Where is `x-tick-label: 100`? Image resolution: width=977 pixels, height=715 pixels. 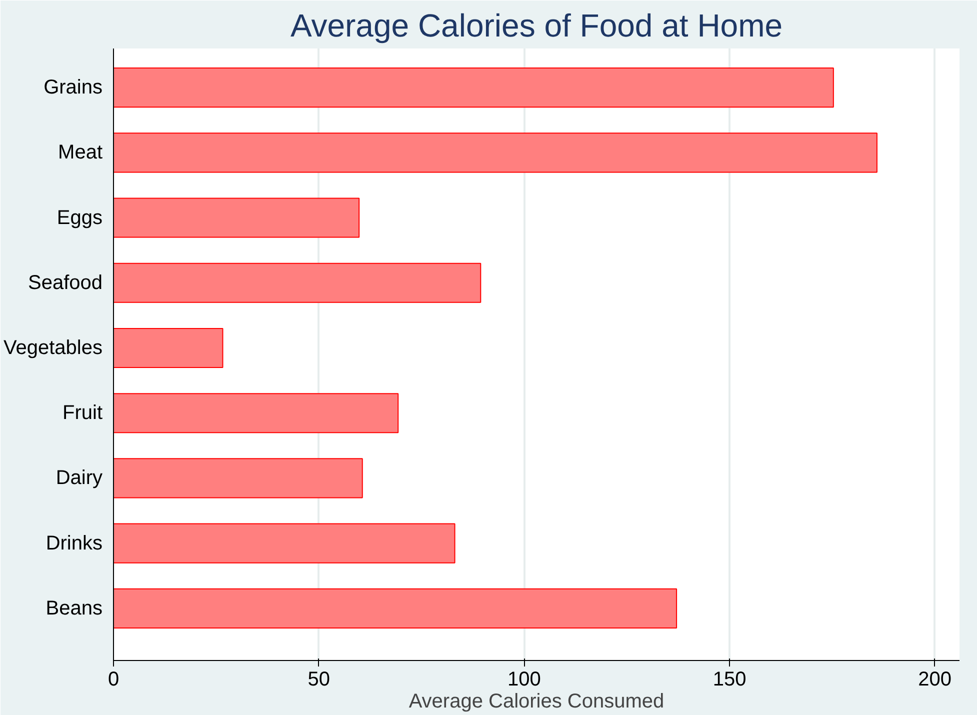 x-tick-label: 100 is located at coordinates (524, 679).